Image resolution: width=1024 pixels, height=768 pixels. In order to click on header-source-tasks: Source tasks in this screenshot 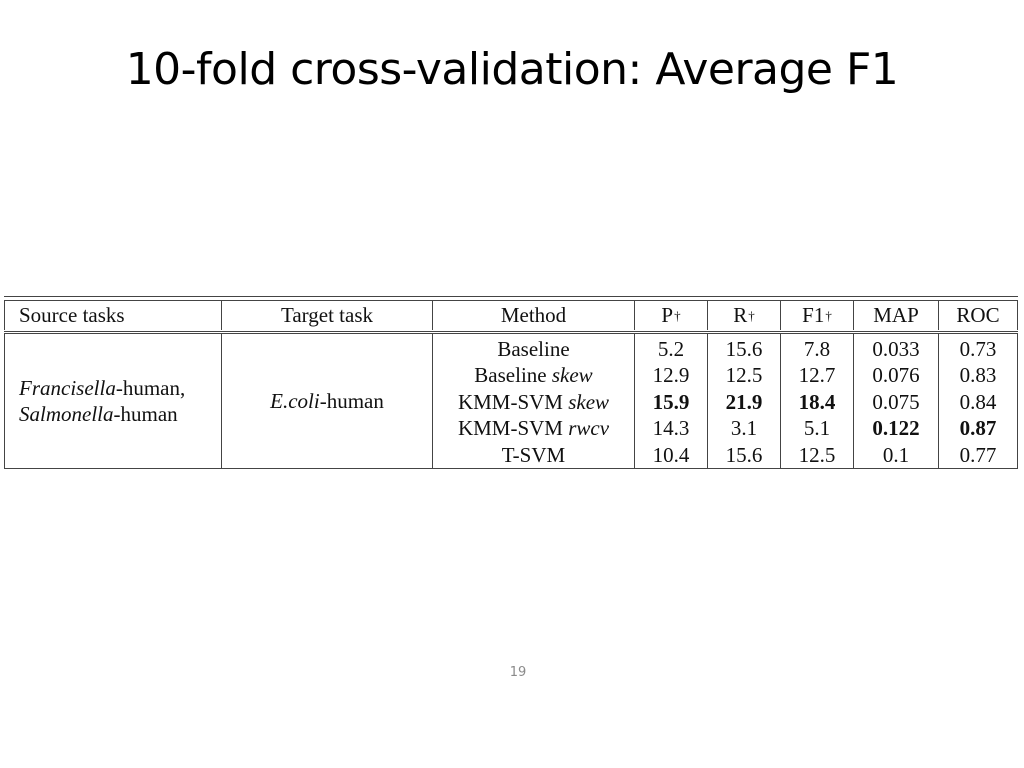, I will do `click(112, 315)`.